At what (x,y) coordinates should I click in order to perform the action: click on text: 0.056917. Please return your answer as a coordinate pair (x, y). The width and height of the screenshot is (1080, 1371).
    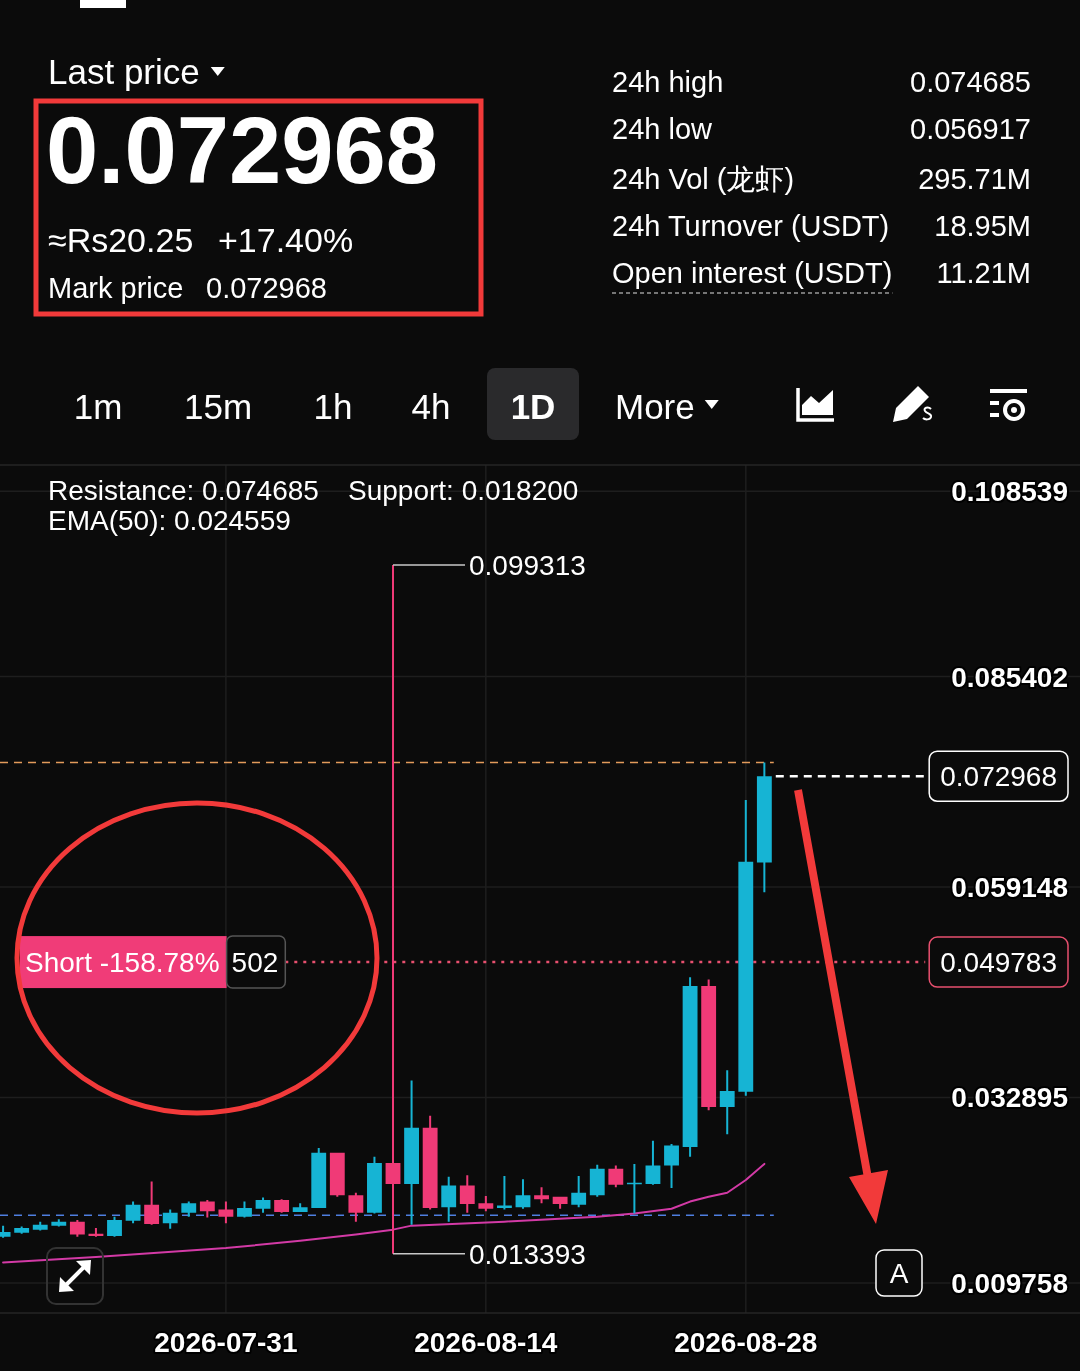
    Looking at the image, I should click on (970, 129).